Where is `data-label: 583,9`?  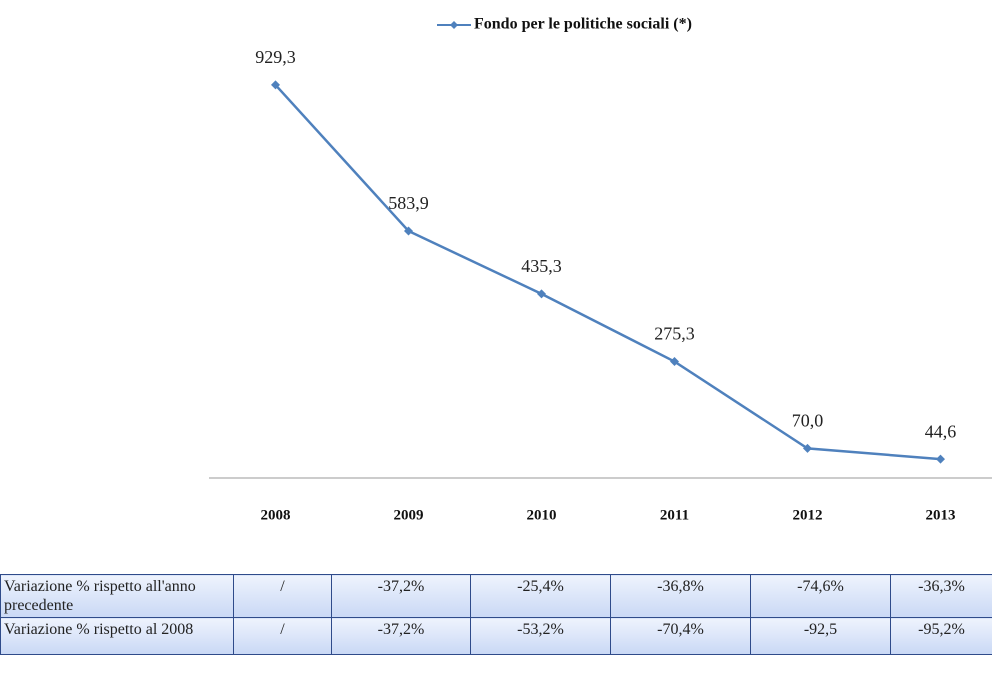 data-label: 583,9 is located at coordinates (408, 203).